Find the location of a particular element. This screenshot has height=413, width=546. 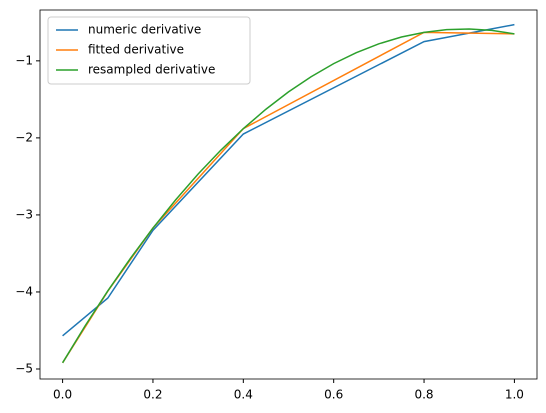

x-tick-label: 0.0 is located at coordinates (62, 395).